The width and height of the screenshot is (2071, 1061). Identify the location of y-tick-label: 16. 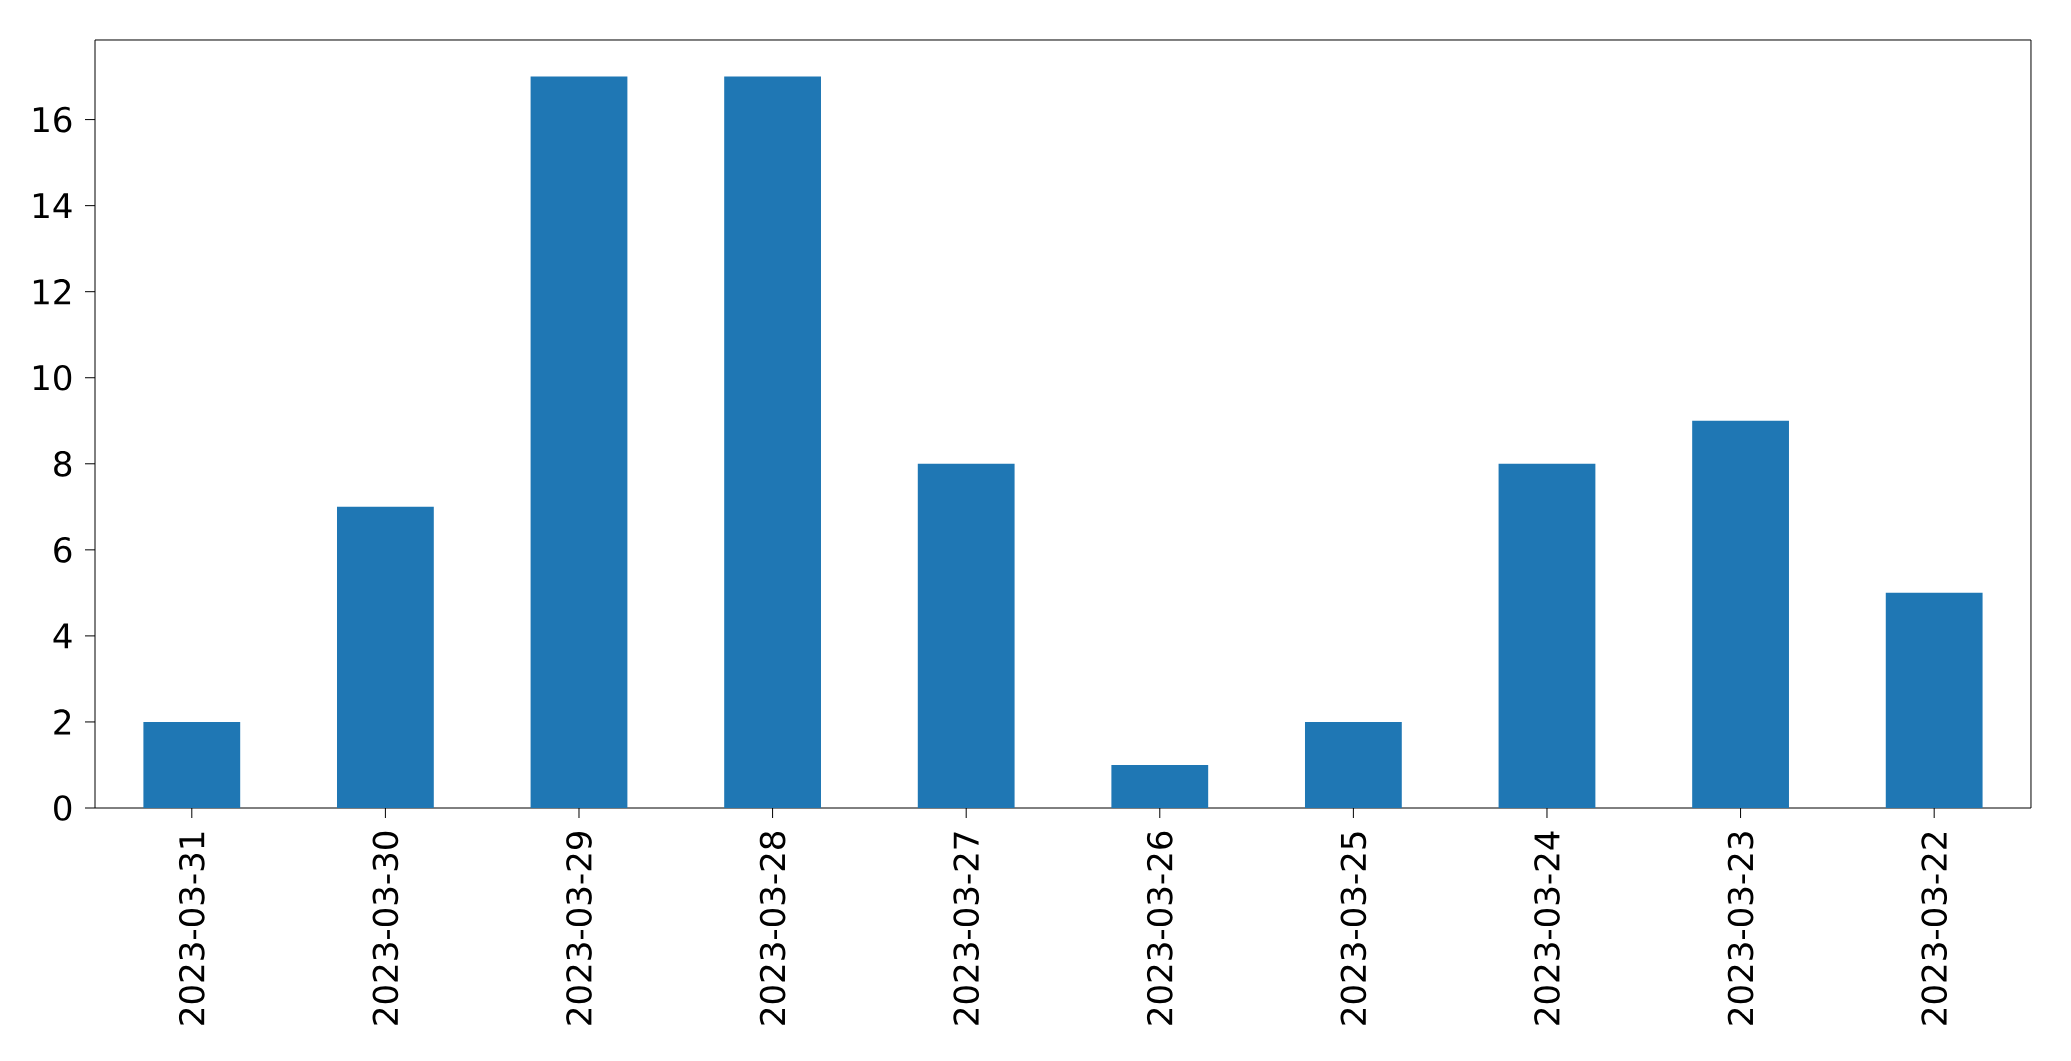
(52, 119).